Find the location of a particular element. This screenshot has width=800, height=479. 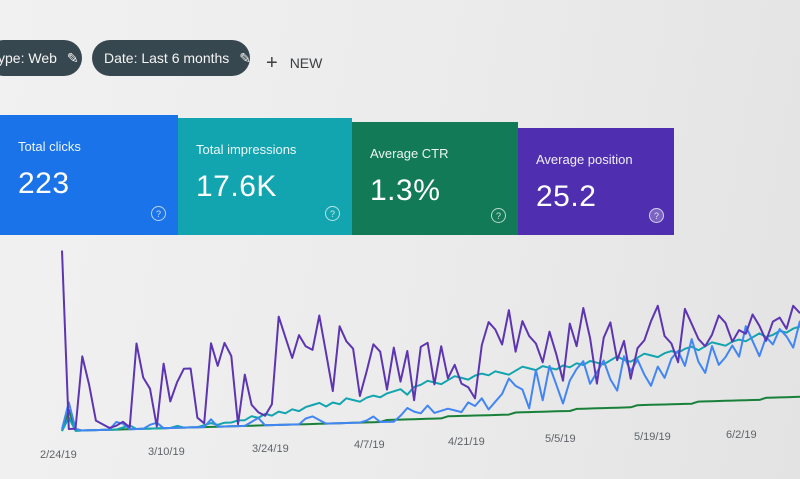

metric-value: 1.3% is located at coordinates (405, 190).